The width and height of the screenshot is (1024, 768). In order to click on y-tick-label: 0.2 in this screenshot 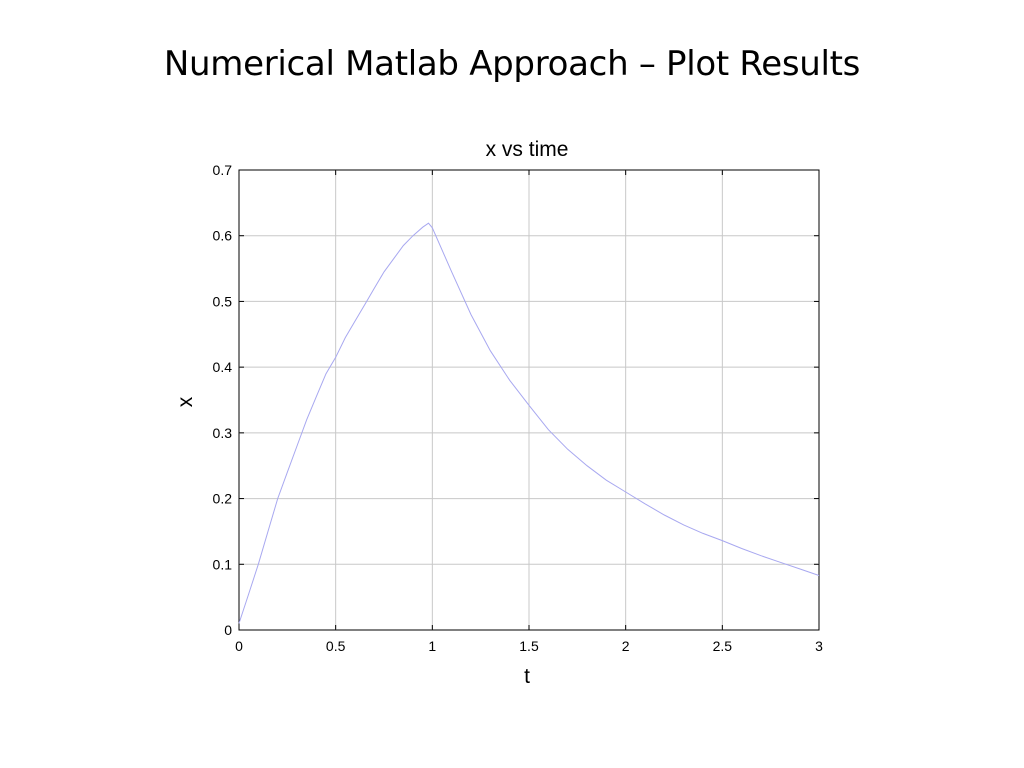, I will do `click(223, 499)`.